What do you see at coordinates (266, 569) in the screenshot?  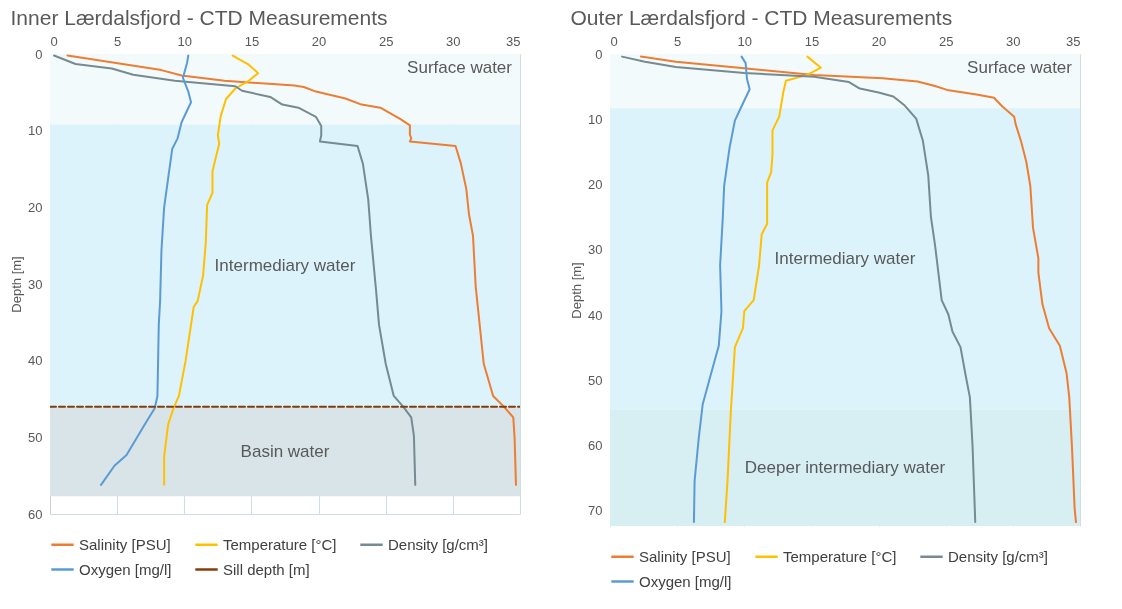 I see `legend-label: Sill depth [m]` at bounding box center [266, 569].